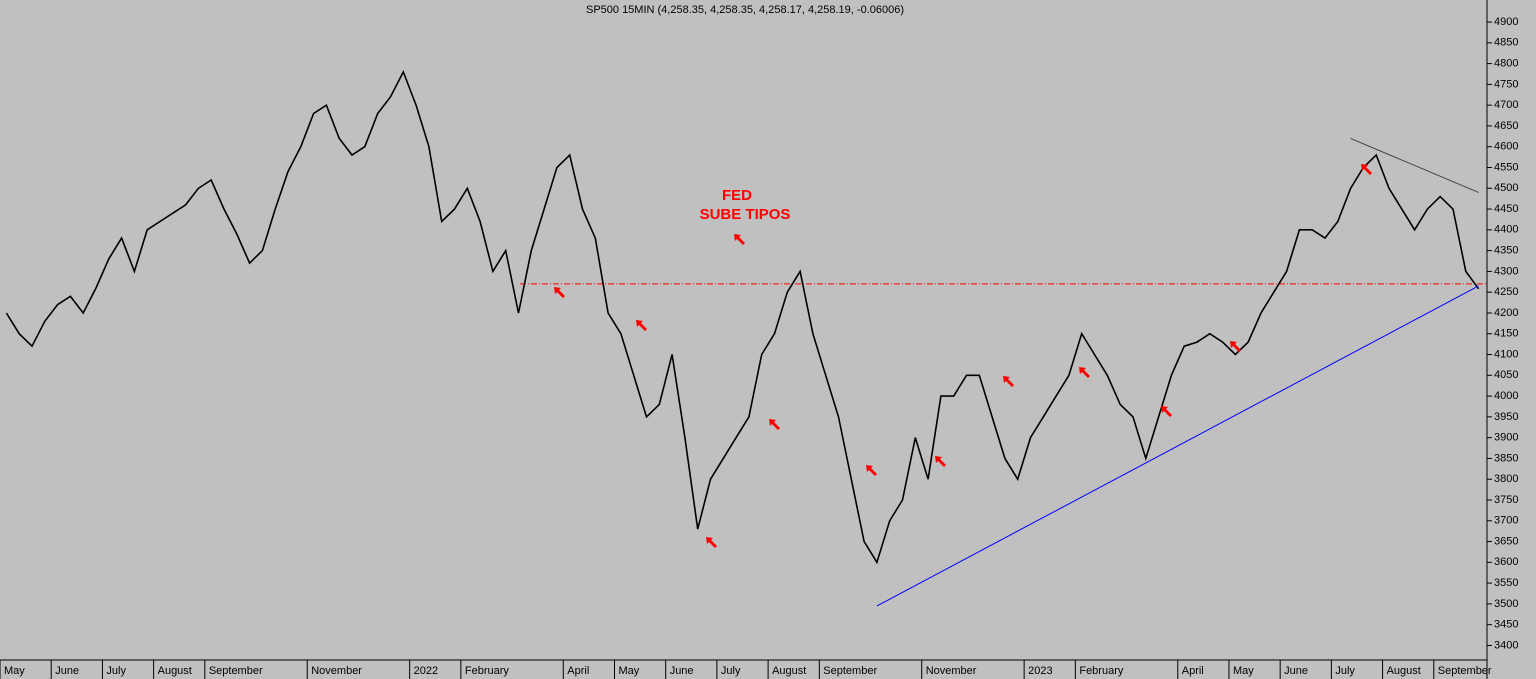 This screenshot has height=679, width=1536. I want to click on y-tick-label: 4150, so click(1506, 334).